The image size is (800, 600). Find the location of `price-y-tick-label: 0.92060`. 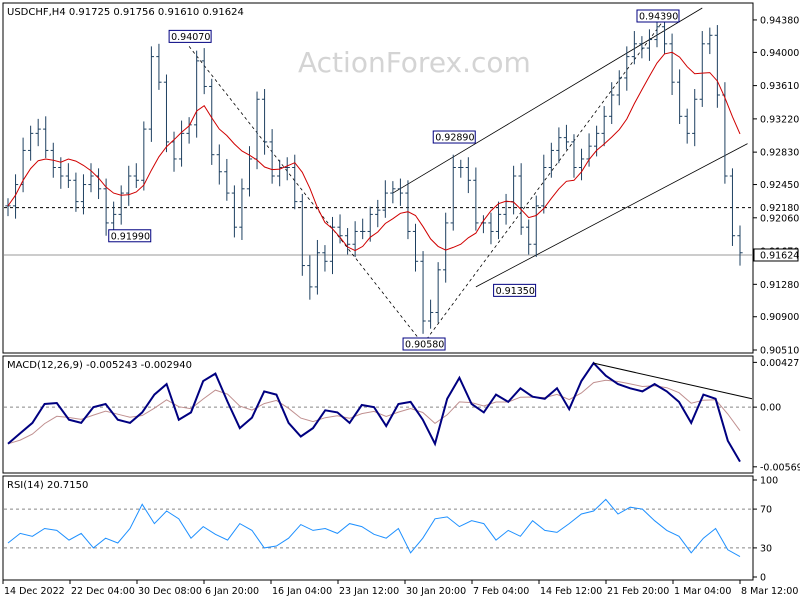

price-y-tick-label: 0.92060 is located at coordinates (779, 218).